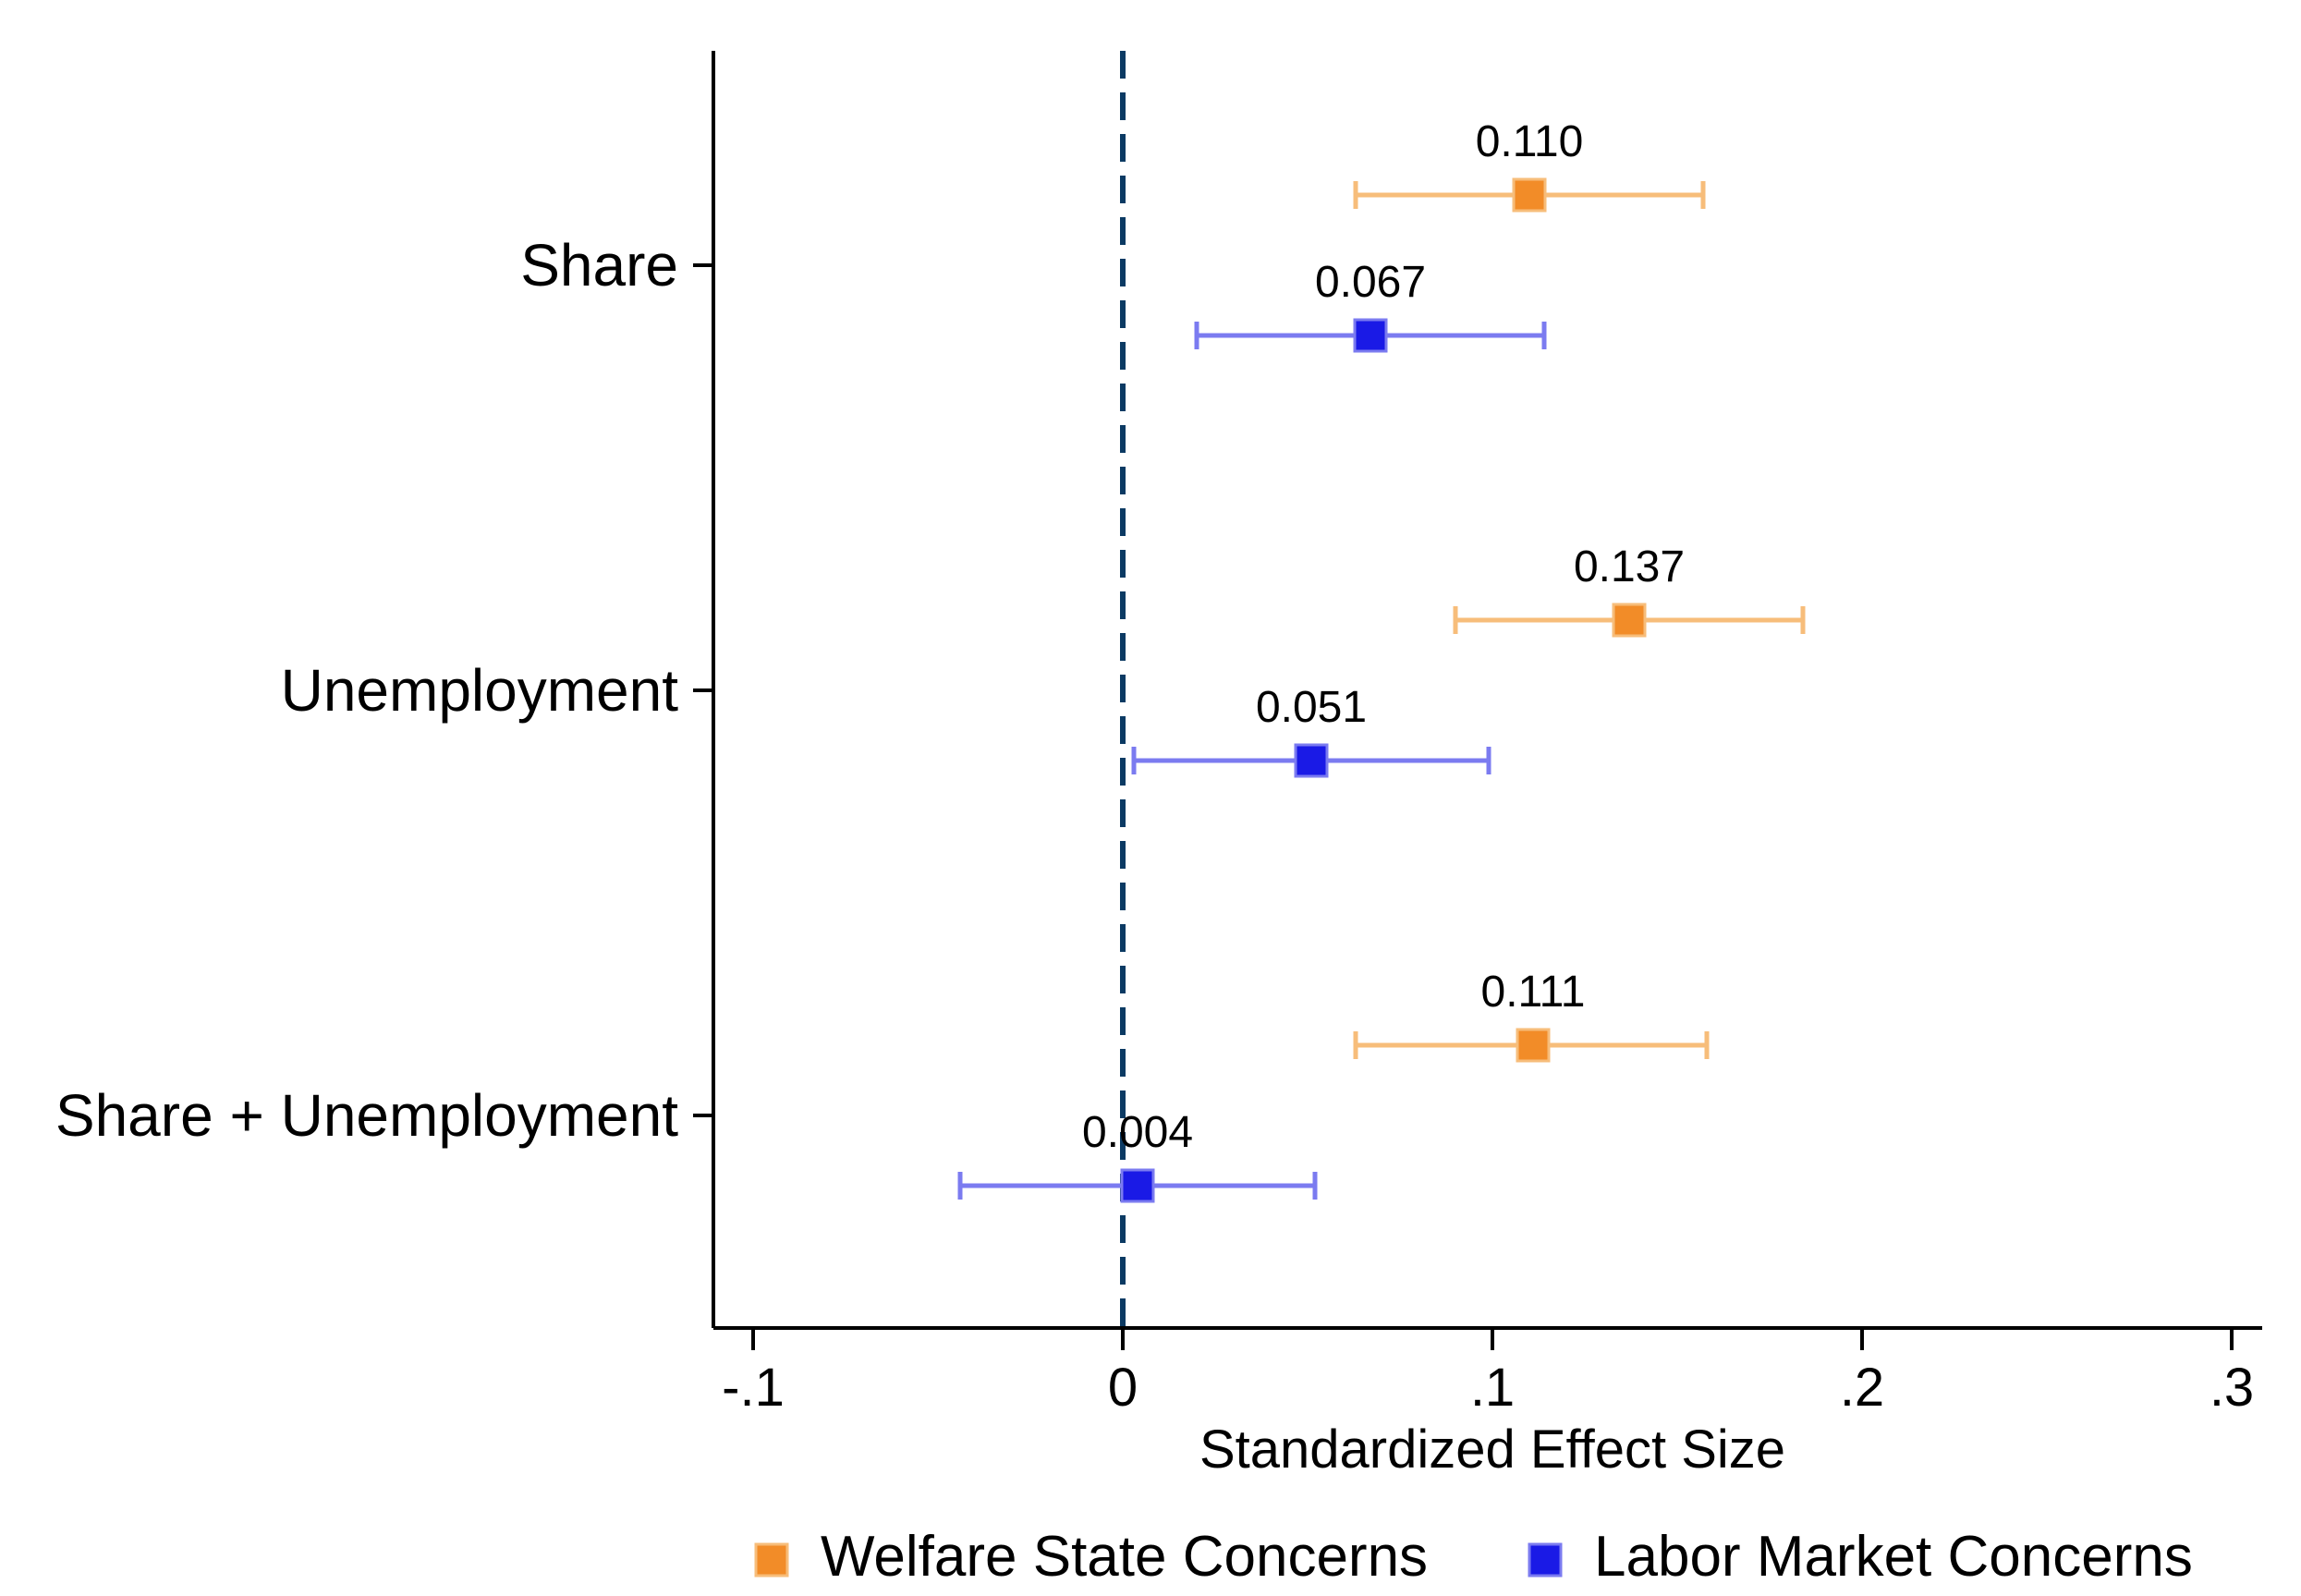 The image size is (2301, 1596). I want to click on data-label: 0.110, so click(1530, 141).